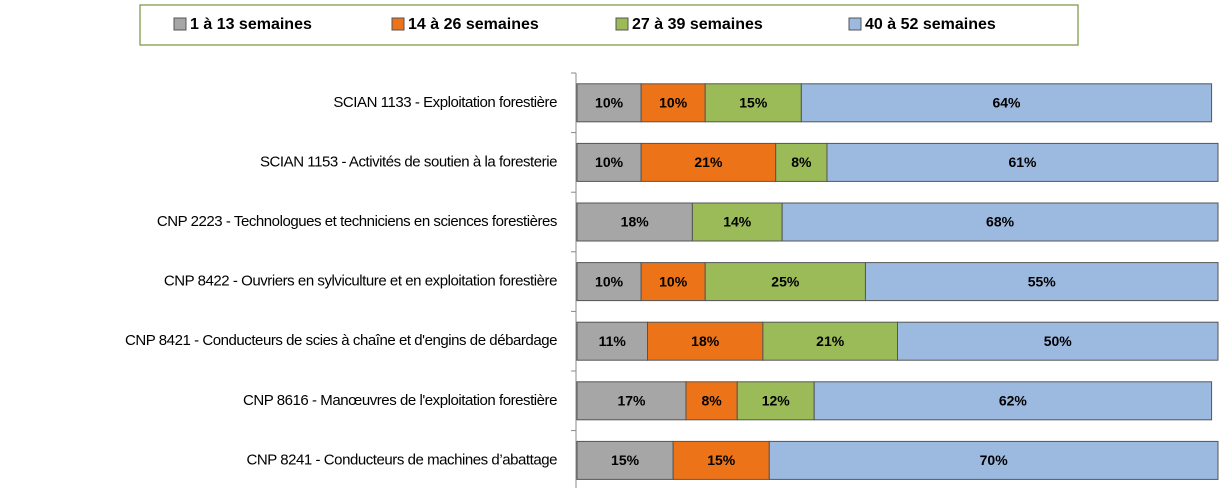  Describe the element at coordinates (473, 24) in the screenshot. I see `legend-label: 14 à 26 semaines` at that location.